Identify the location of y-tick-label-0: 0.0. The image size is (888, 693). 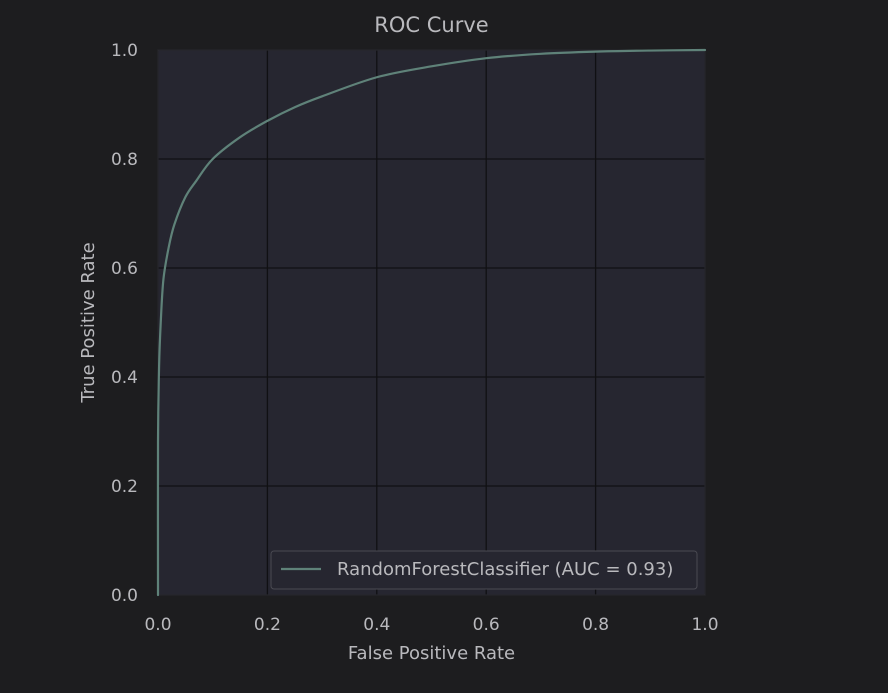
(124, 596).